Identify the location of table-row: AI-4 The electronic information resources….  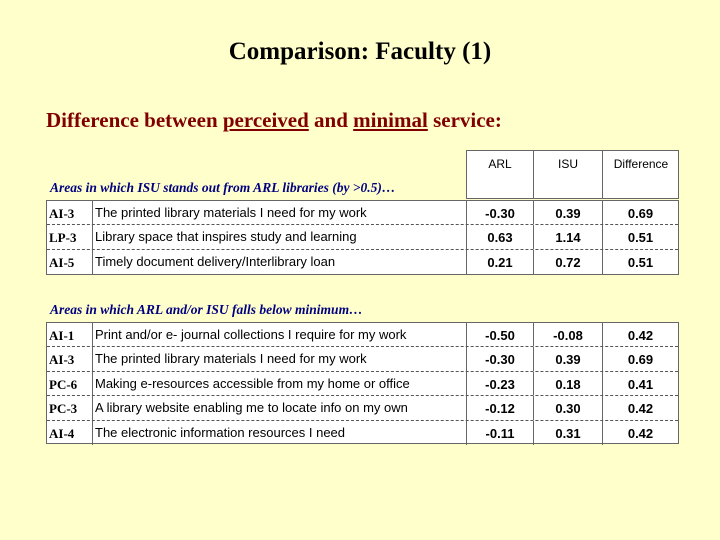
(362, 432).